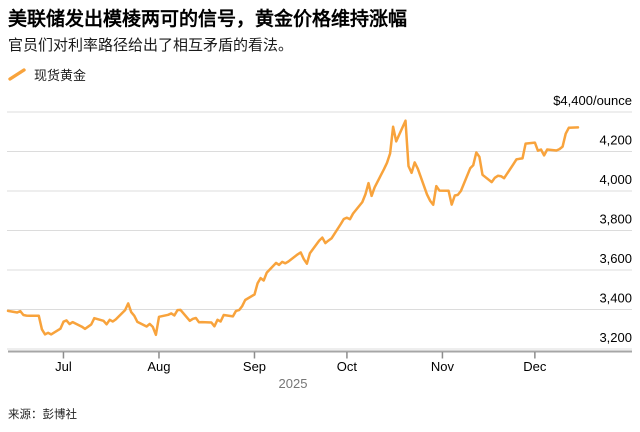 The height and width of the screenshot is (432, 640). Describe the element at coordinates (42, 415) in the screenshot. I see `source-attribution: 来源：彭博社` at that location.